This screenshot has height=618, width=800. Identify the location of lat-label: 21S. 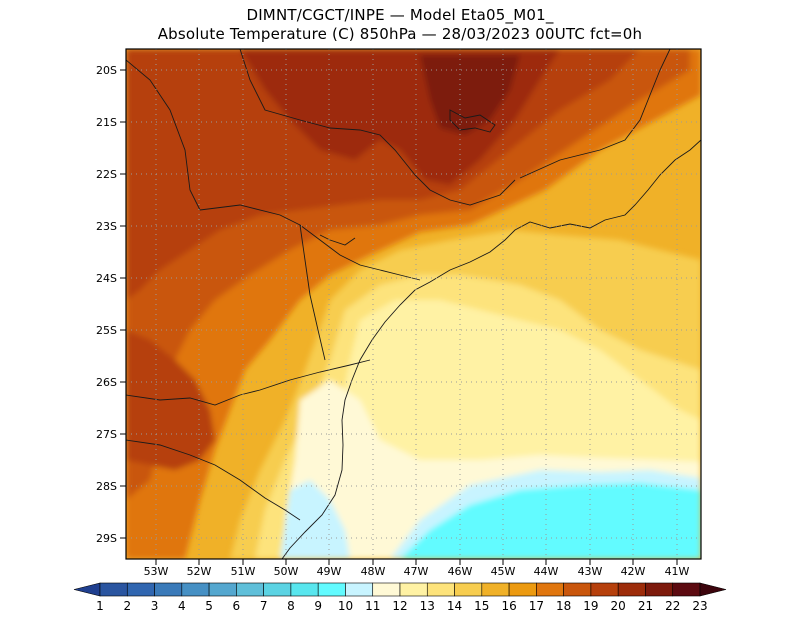
(106, 122).